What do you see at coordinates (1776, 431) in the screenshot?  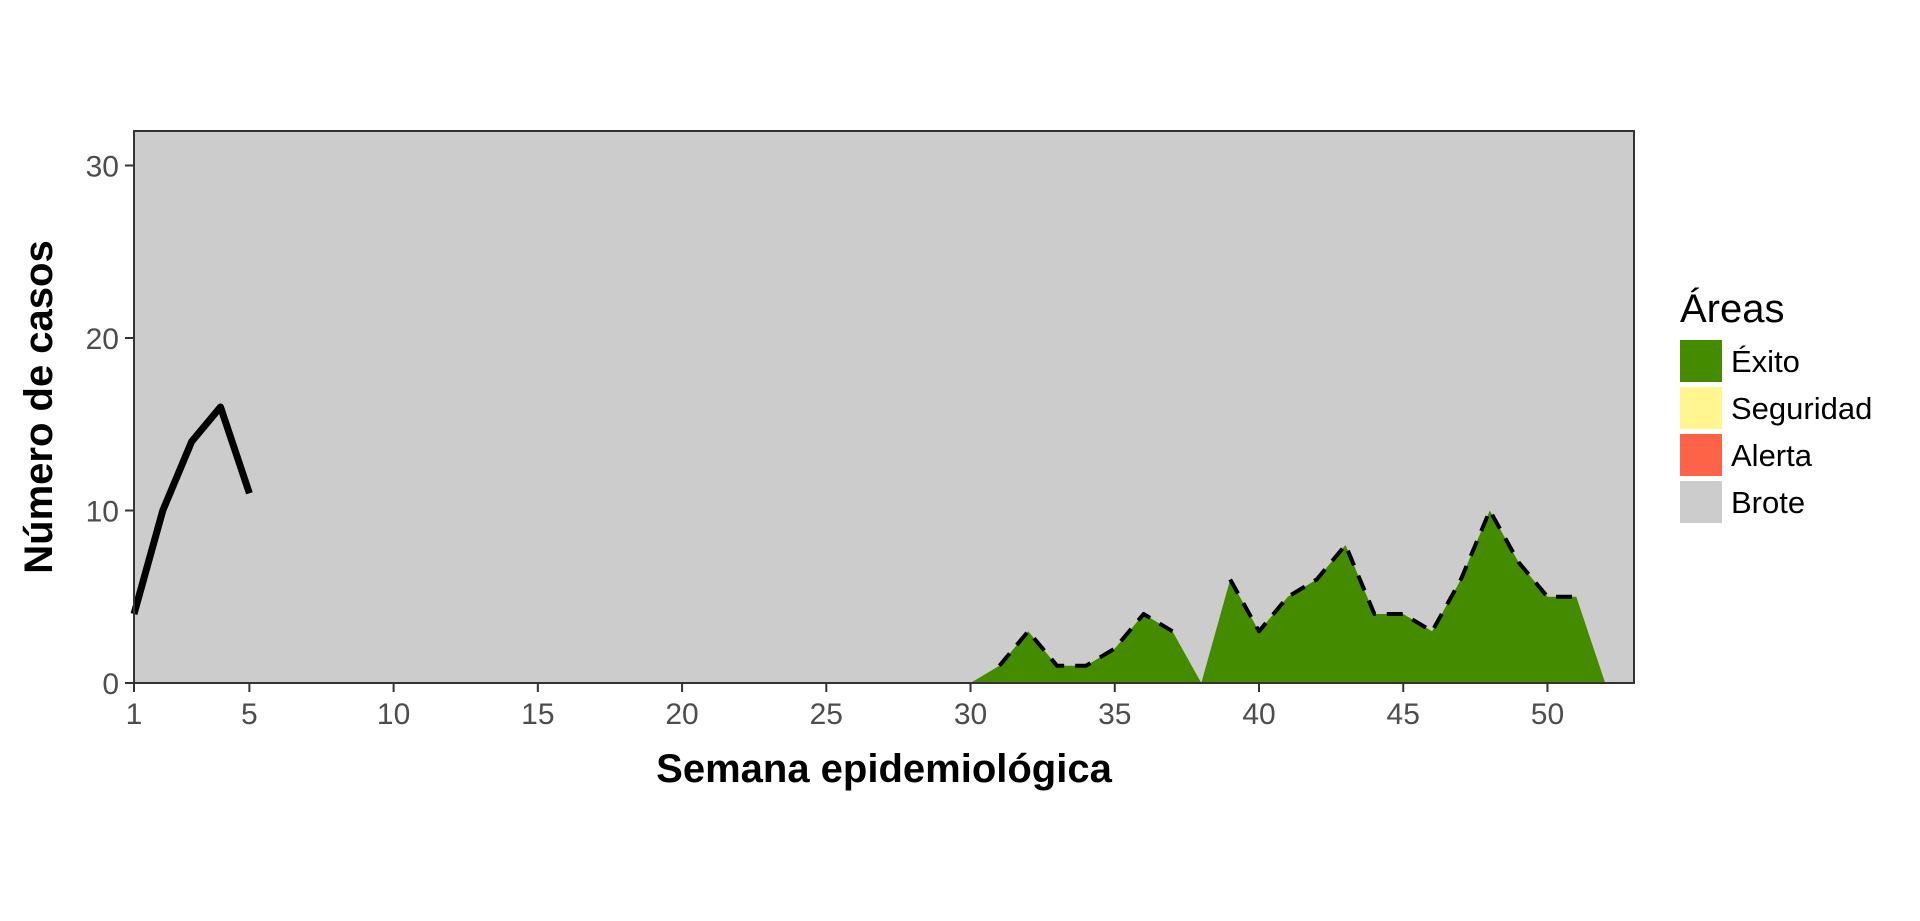 I see `legend-entries: Éxito Seguridad Alerta Brote` at bounding box center [1776, 431].